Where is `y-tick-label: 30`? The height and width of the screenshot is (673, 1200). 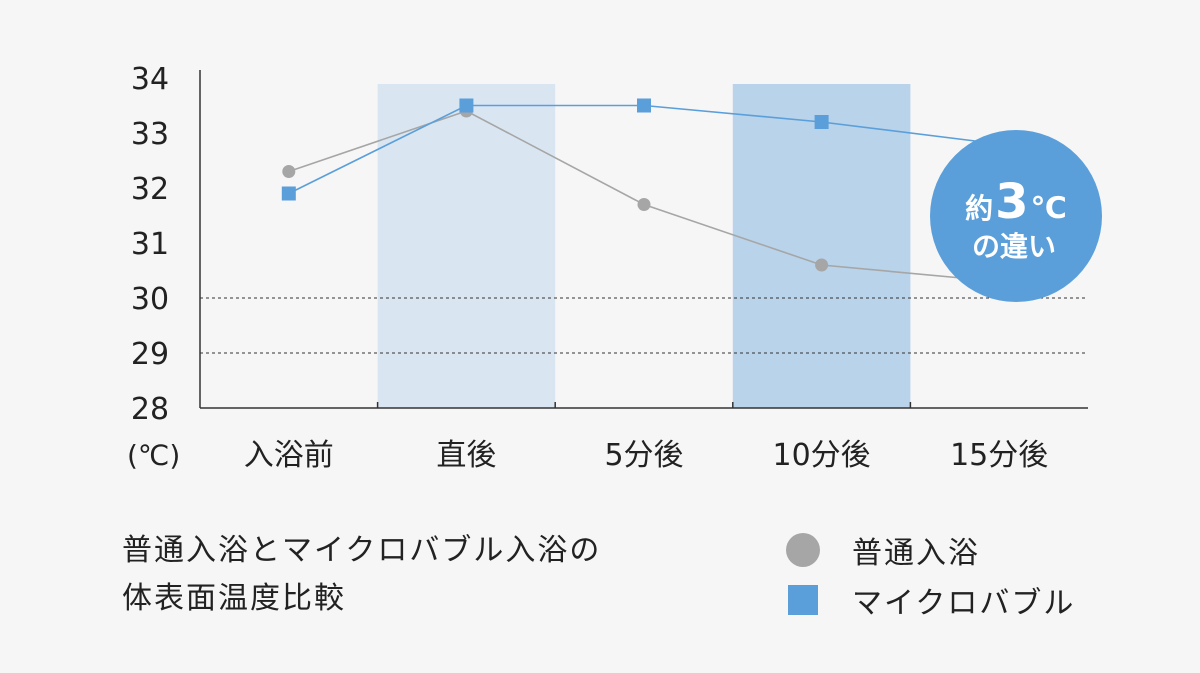
y-tick-label: 30 is located at coordinates (150, 299).